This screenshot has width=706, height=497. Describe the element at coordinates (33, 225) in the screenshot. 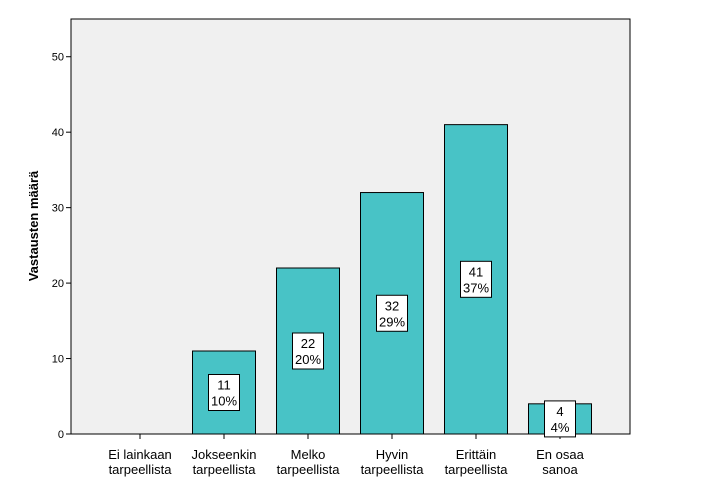

I see `y-axis-label: Vastausten määrä` at that location.